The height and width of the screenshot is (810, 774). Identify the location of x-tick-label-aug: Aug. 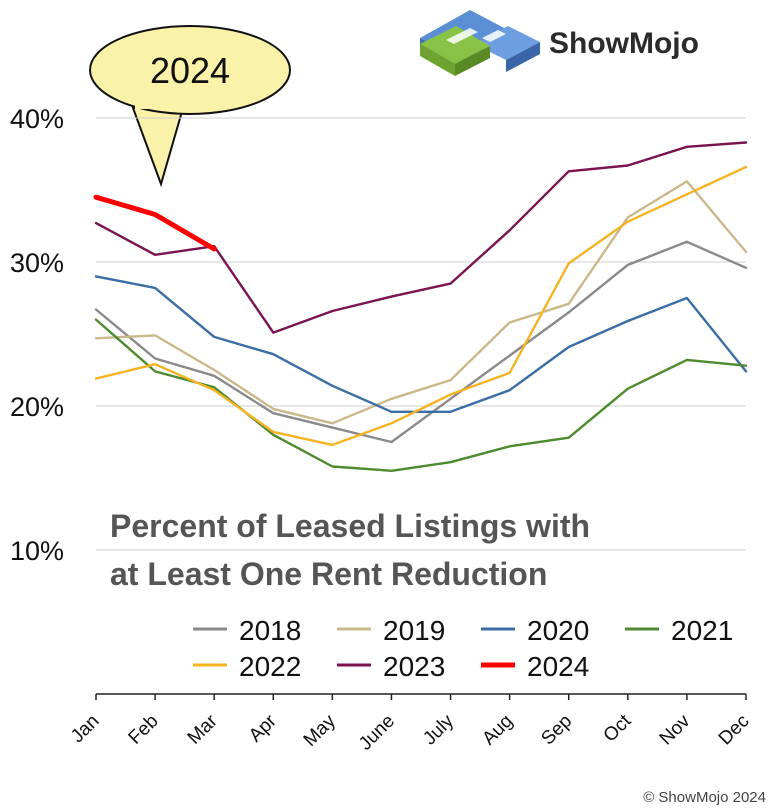
(497, 730).